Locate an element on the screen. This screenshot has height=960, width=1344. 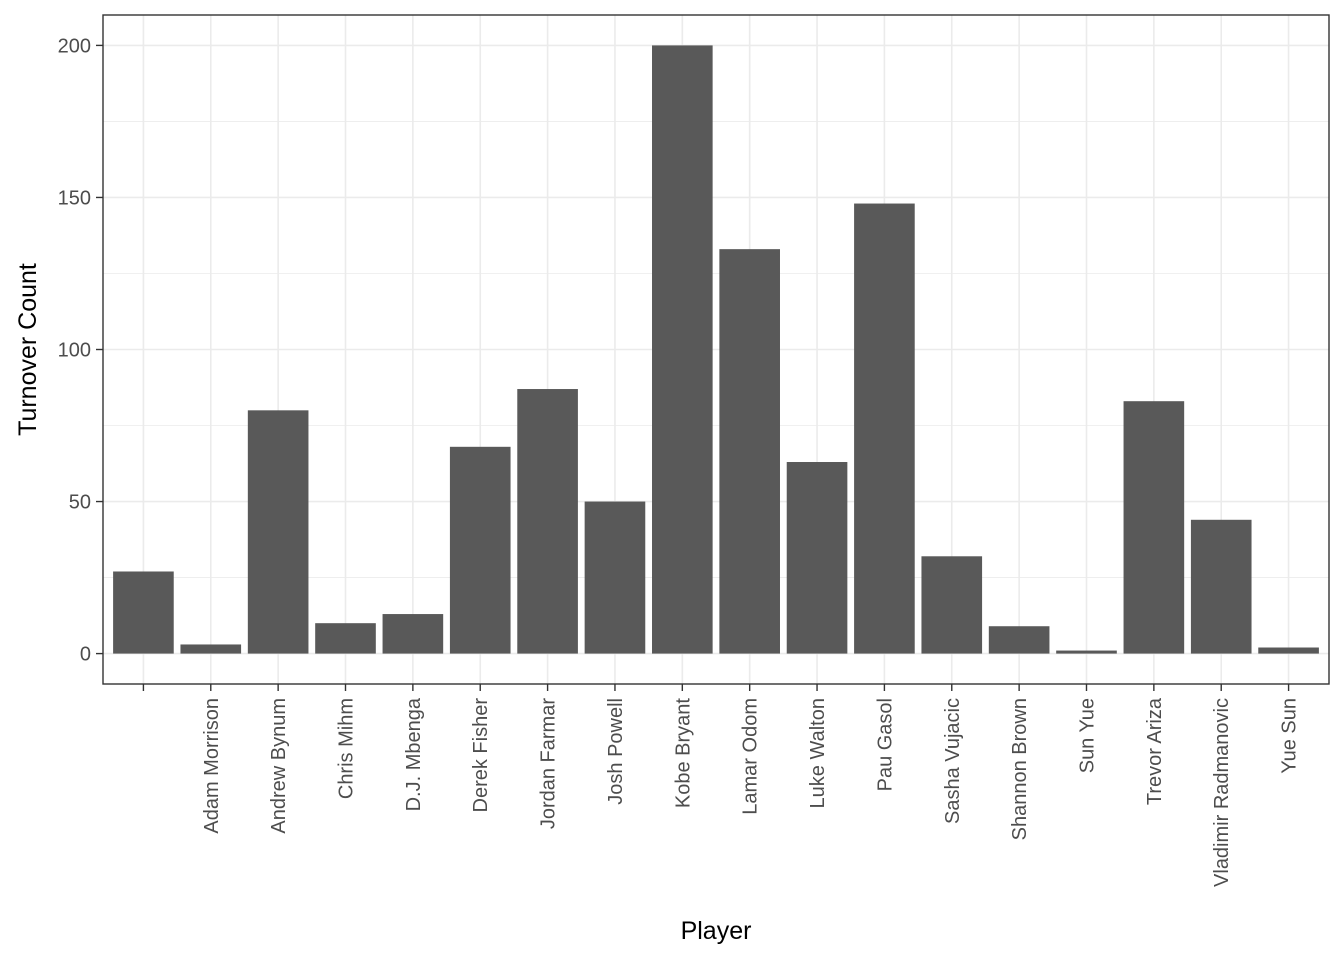
x-tick-label: Trevor Ariza is located at coordinates (1155, 751).